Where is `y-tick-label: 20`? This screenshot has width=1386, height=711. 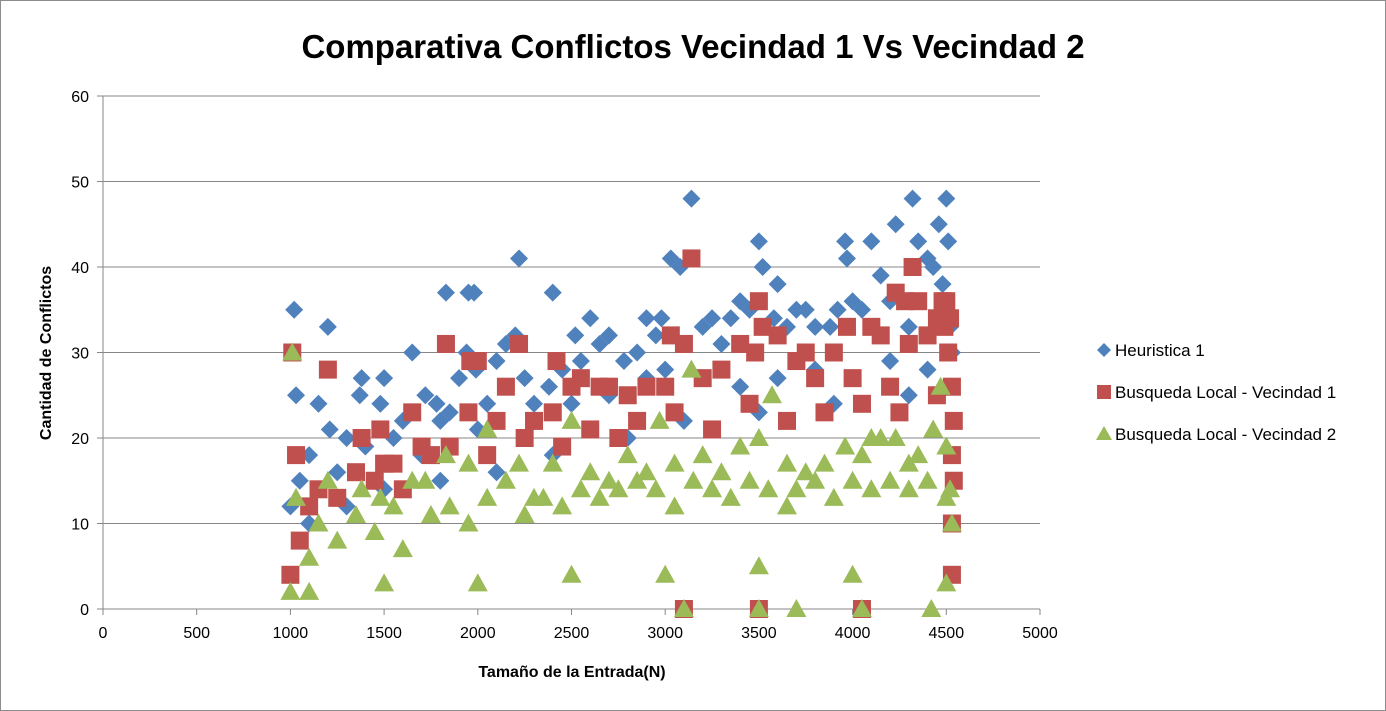 y-tick-label: 20 is located at coordinates (80, 439).